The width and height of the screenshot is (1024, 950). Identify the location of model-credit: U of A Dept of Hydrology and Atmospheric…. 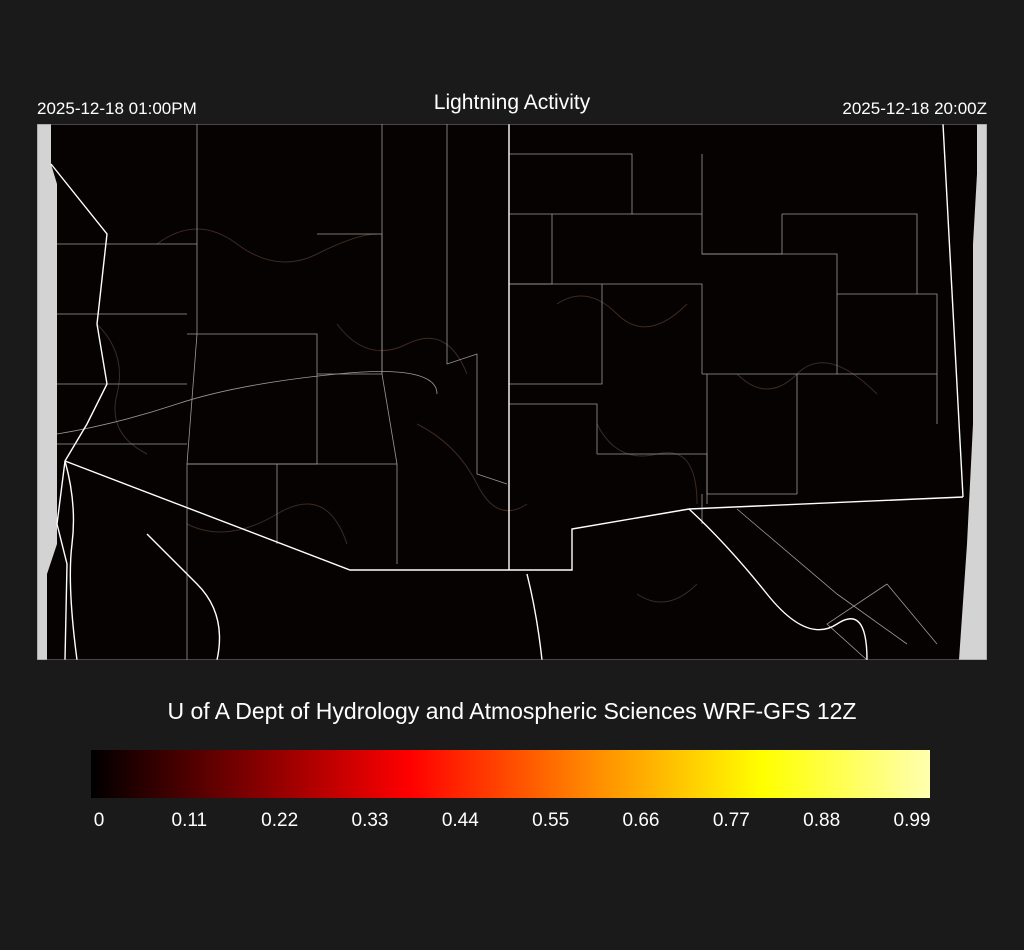
(512, 711).